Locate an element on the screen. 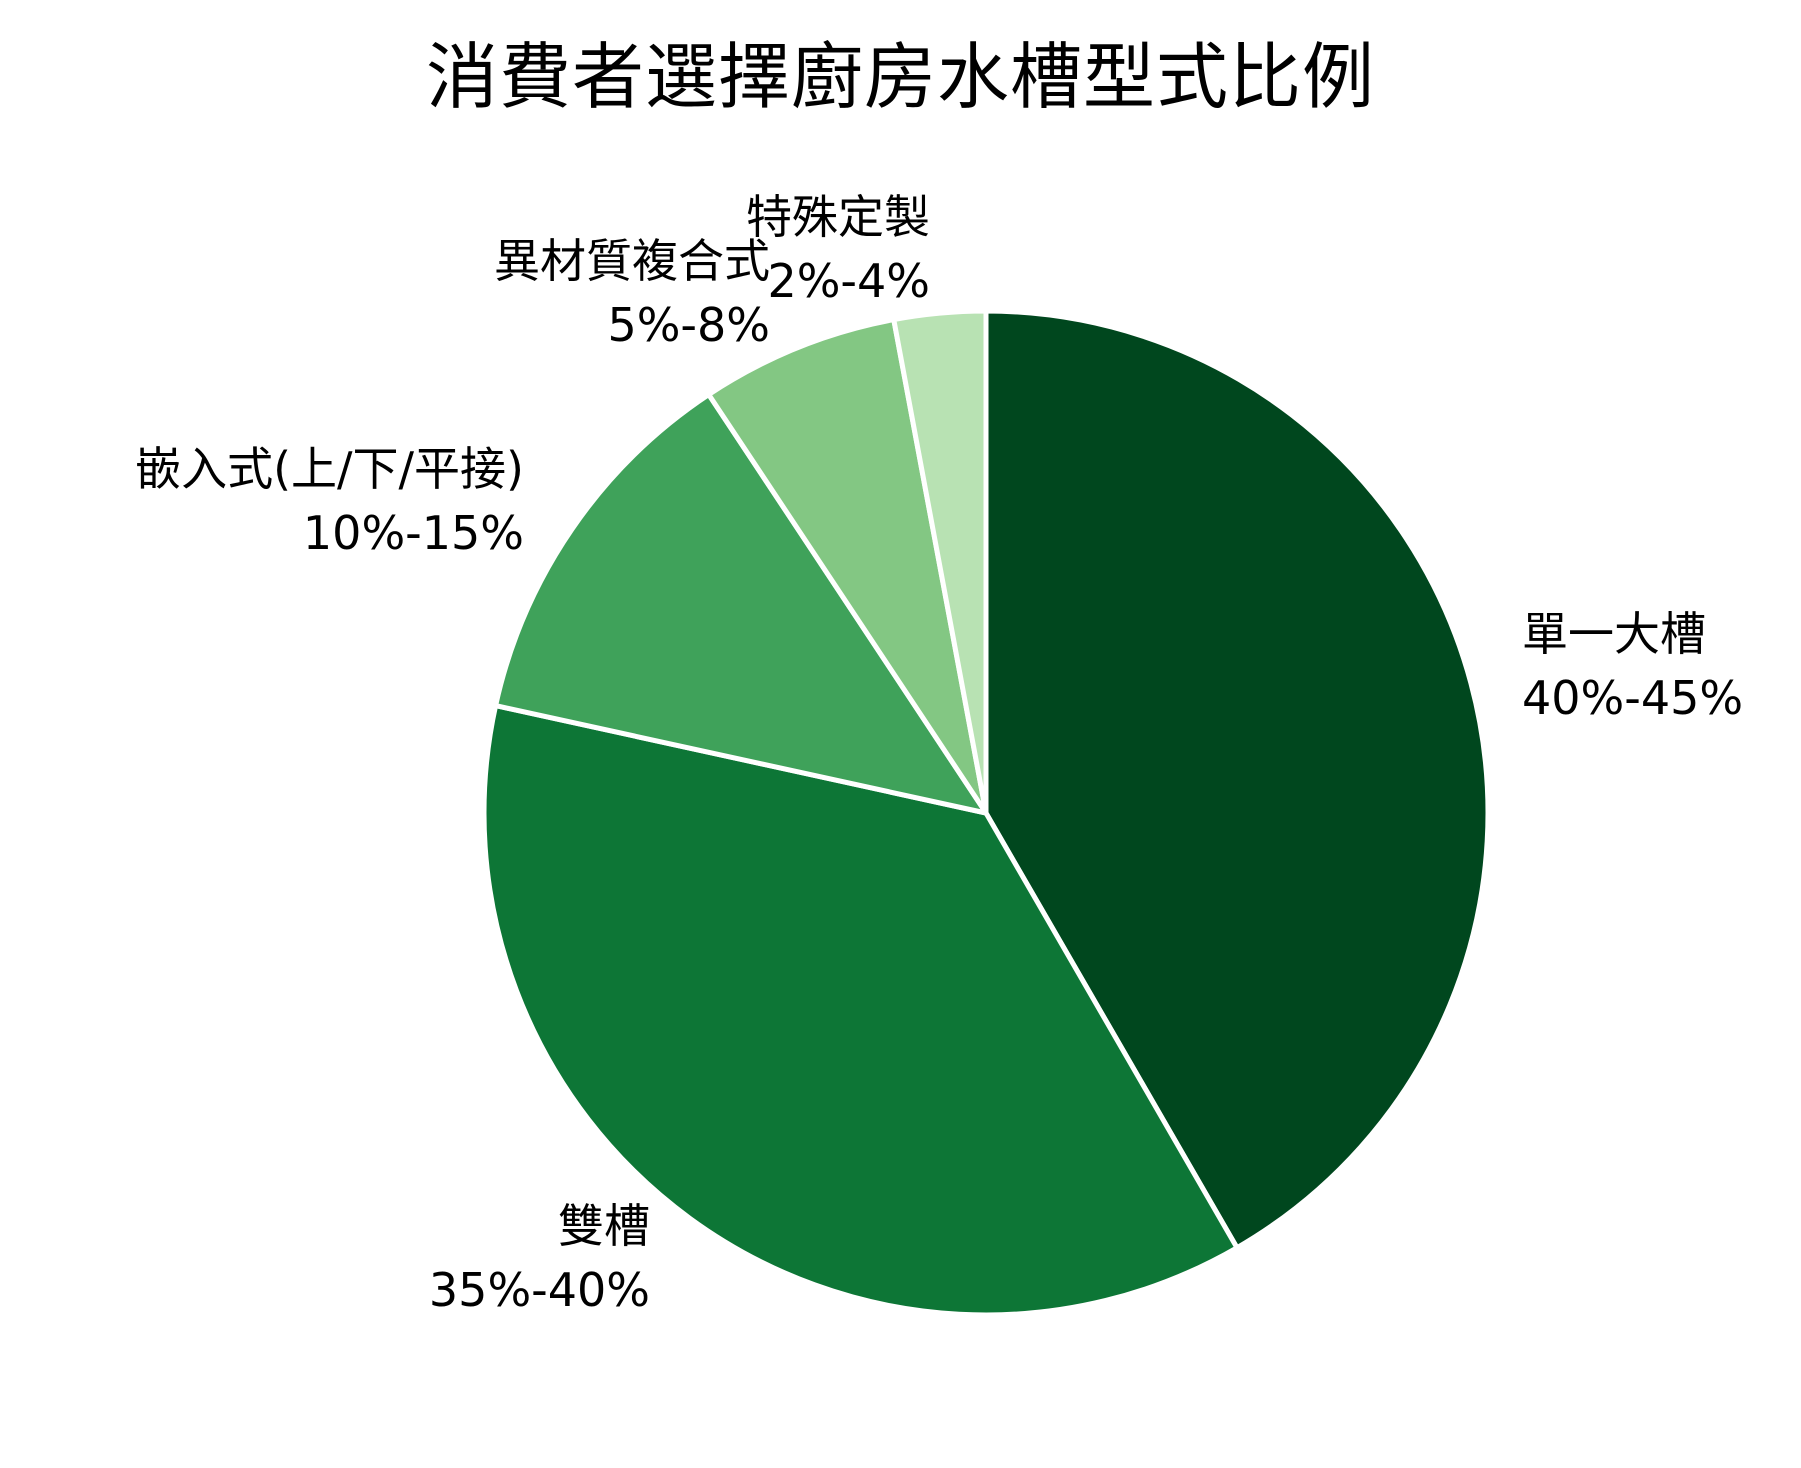 The image size is (1801, 1468). chart-title: 消費者選擇廚房水槽型式比例 is located at coordinates (900, 77).